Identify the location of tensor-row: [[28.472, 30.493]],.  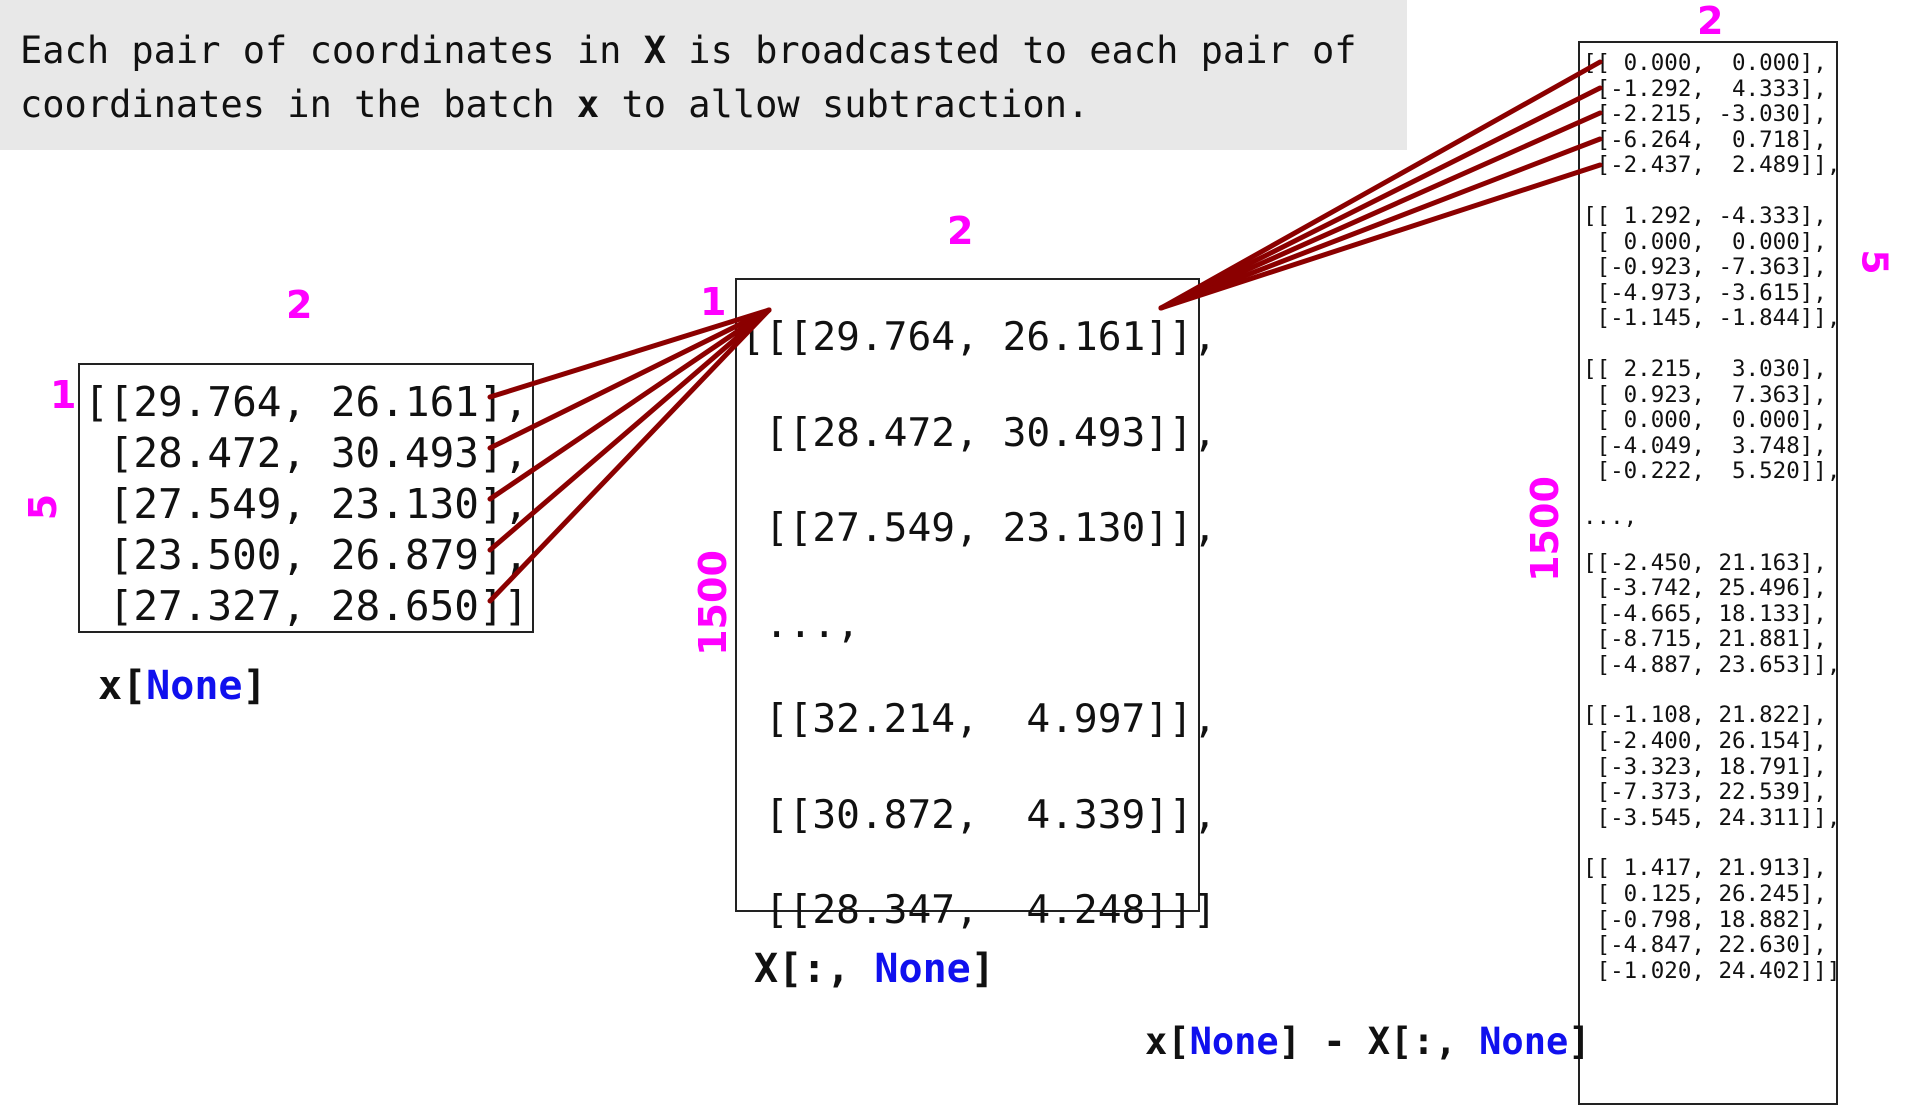
(979, 432).